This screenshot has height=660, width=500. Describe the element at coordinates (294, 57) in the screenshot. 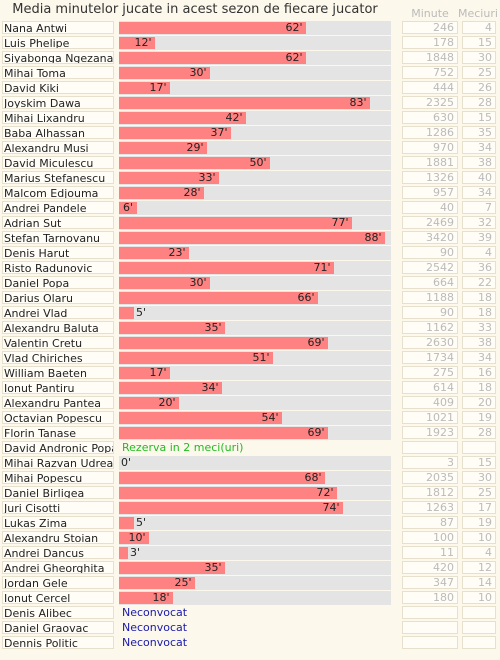

I see `average-minutes-label: 62'` at that location.